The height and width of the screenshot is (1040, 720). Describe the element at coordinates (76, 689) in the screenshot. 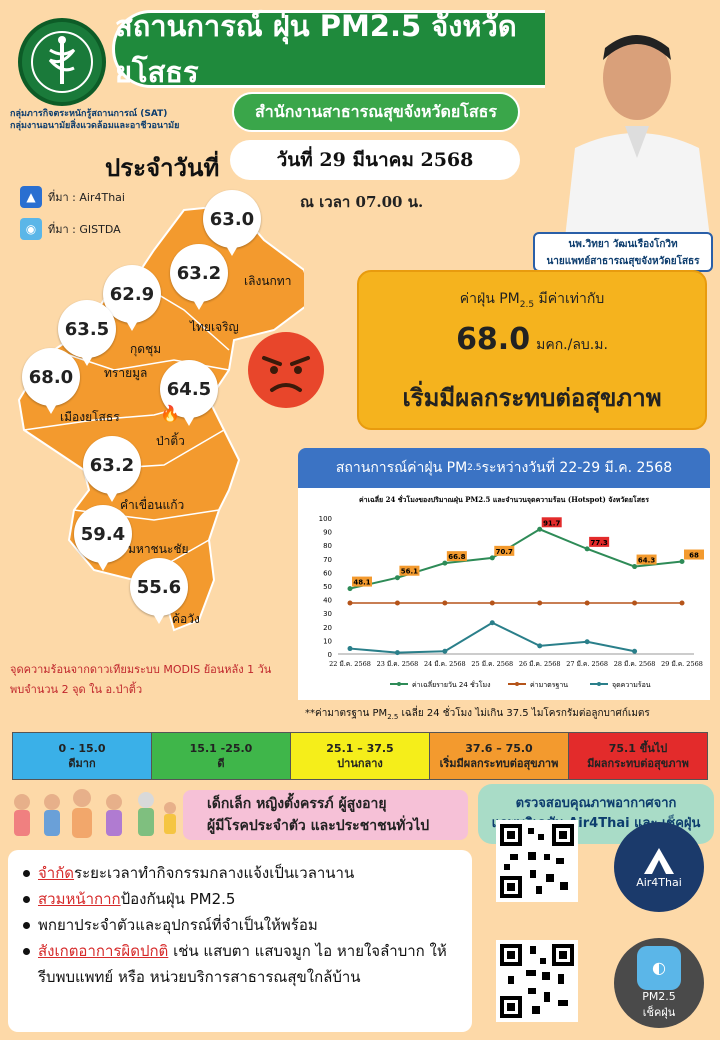

I see `hotspot-line2: พบจำนวน 2 จุด ใน อ.ป่าติ้ว` at that location.